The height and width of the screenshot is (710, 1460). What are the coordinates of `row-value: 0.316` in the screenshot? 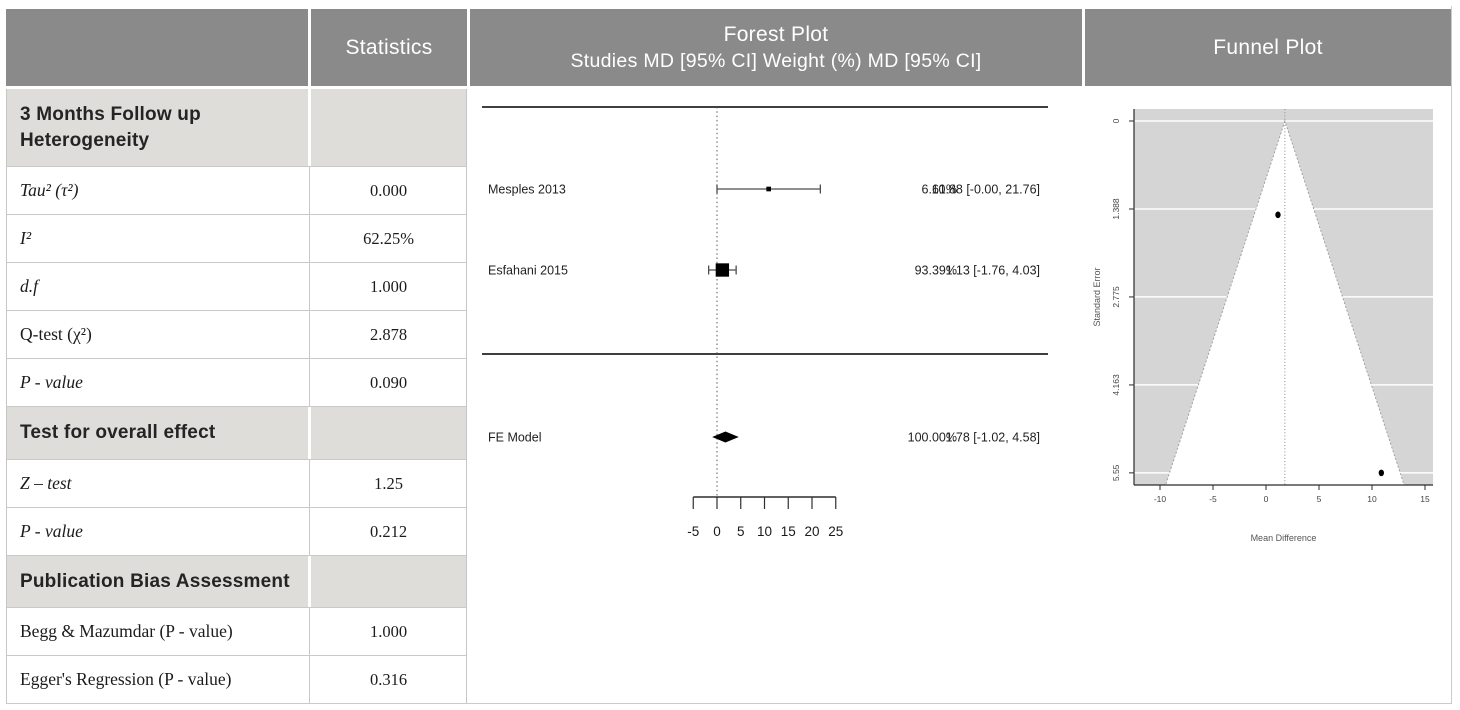 It's located at (388, 679).